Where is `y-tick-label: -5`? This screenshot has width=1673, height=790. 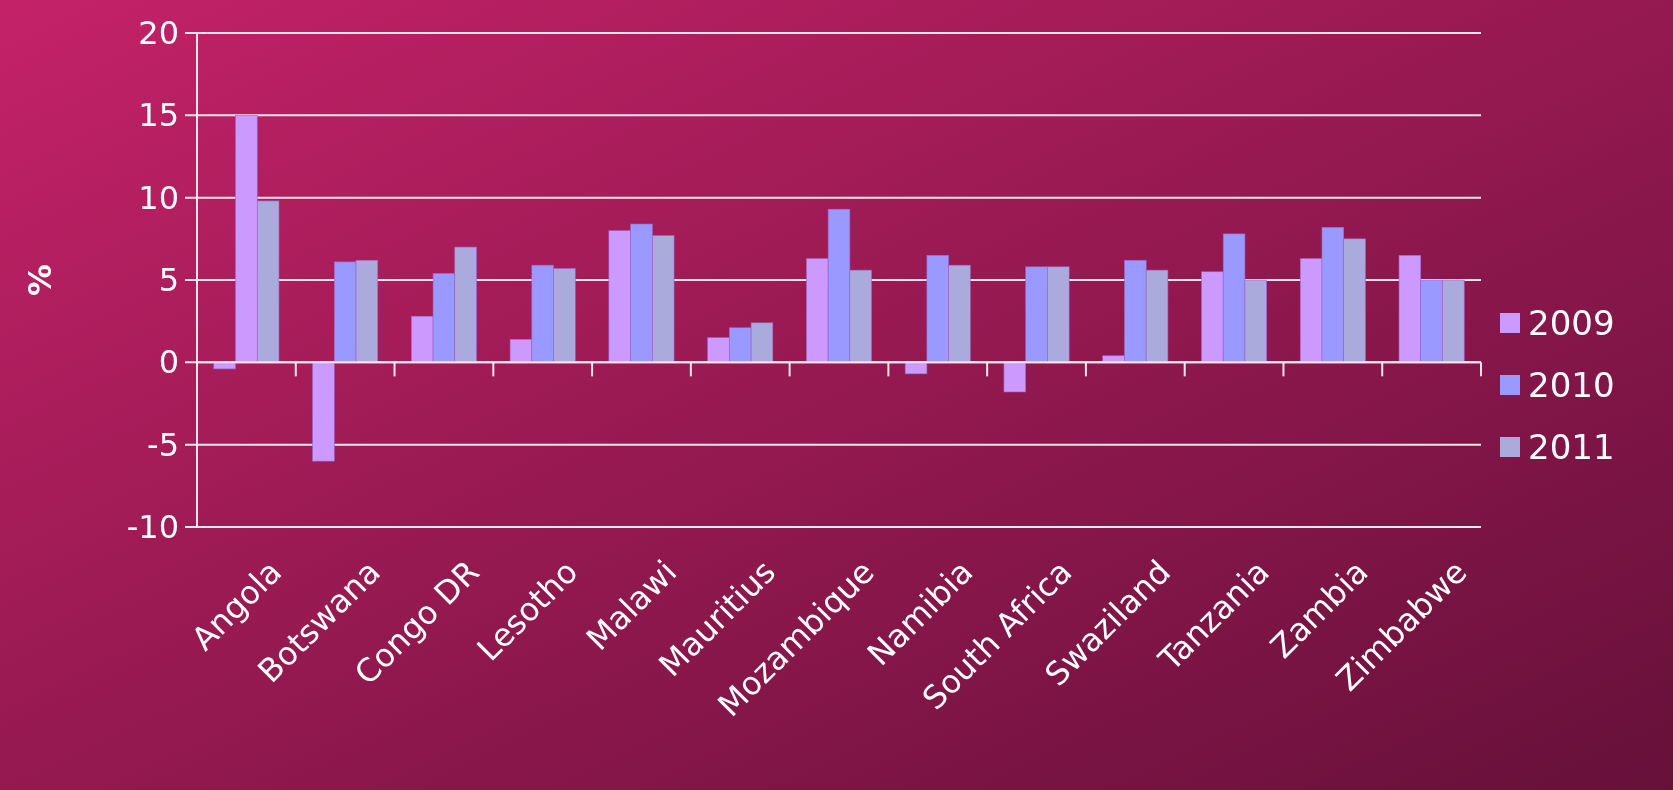
y-tick-label: -5 is located at coordinates (163, 444).